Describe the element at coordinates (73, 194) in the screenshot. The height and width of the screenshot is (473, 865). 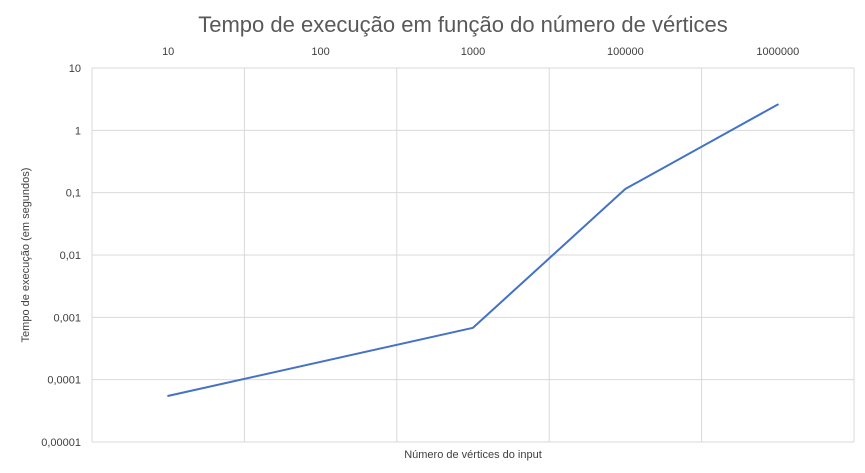
I see `y-tick-label: 0,1` at that location.